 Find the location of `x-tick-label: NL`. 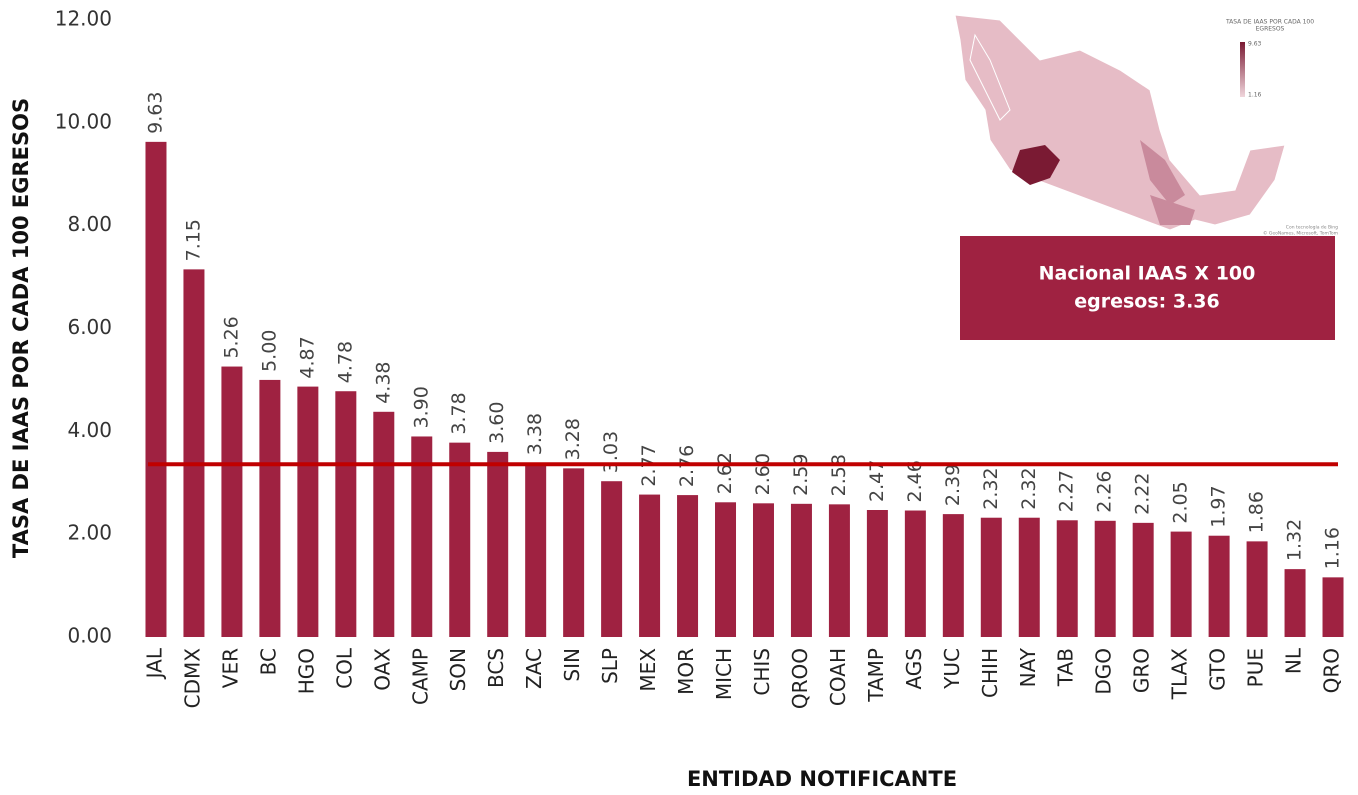

x-tick-label: NL is located at coordinates (1294, 660).